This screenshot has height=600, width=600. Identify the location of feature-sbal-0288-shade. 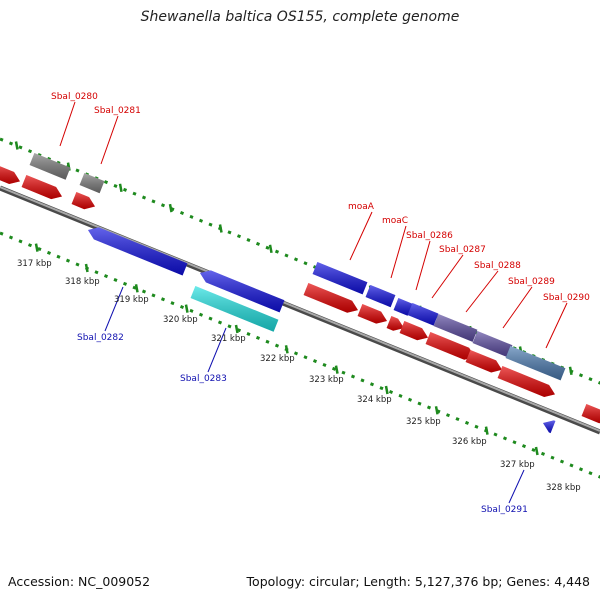
(492, 344).